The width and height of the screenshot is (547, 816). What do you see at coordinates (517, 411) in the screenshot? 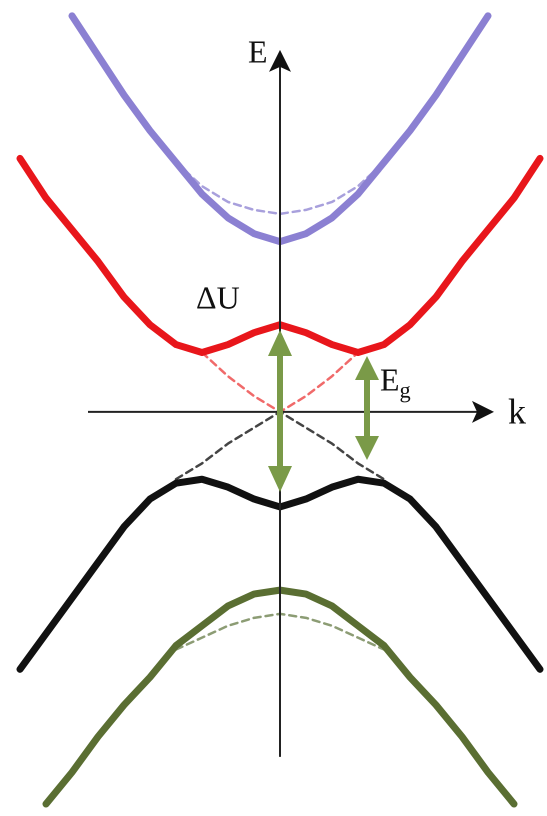
I see `x-axis-title: k` at bounding box center [517, 411].